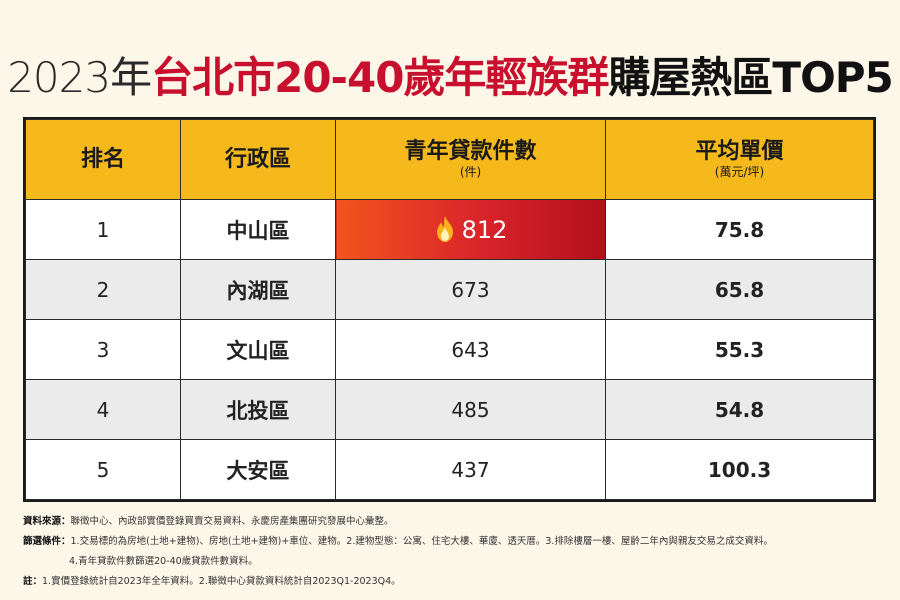 This screenshot has height=600, width=900. I want to click on source-note: 資料來源：聯徵中心、內政部實價登錄買賣交易資料、永慶房產集團研究發展中心彙整。, so click(451, 522).